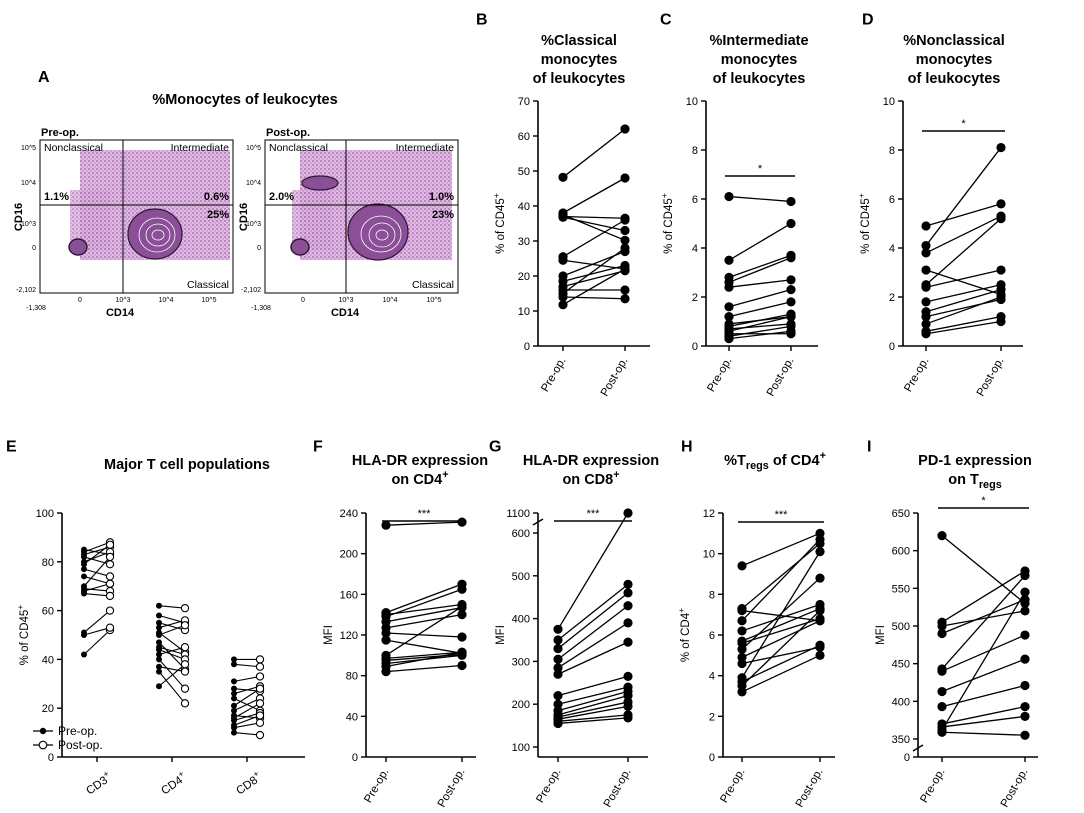  Describe the element at coordinates (433, 285) in the screenshot. I see `flow-post-classical: Classical` at that location.